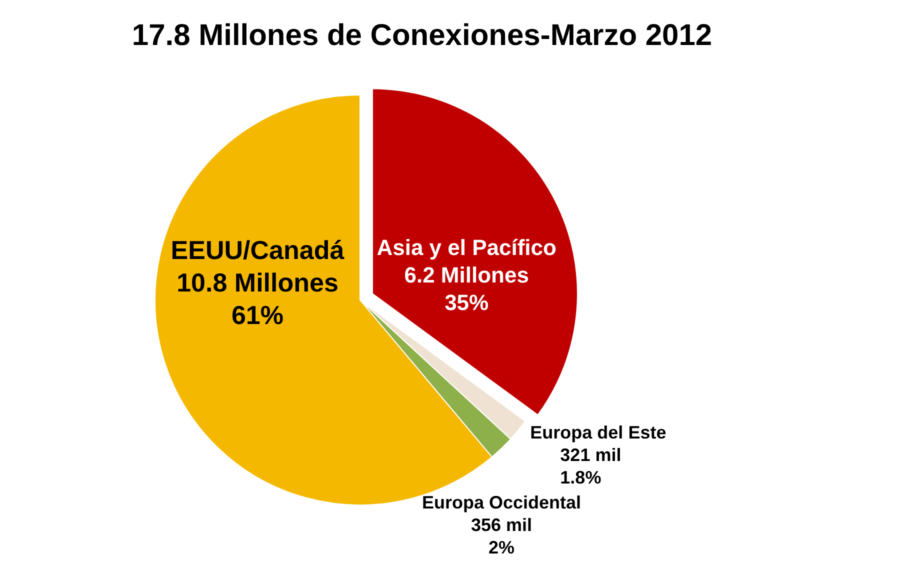 The height and width of the screenshot is (582, 924). What do you see at coordinates (257, 299) in the screenshot?
I see `data-label: 10.8 Millones 61%` at bounding box center [257, 299].